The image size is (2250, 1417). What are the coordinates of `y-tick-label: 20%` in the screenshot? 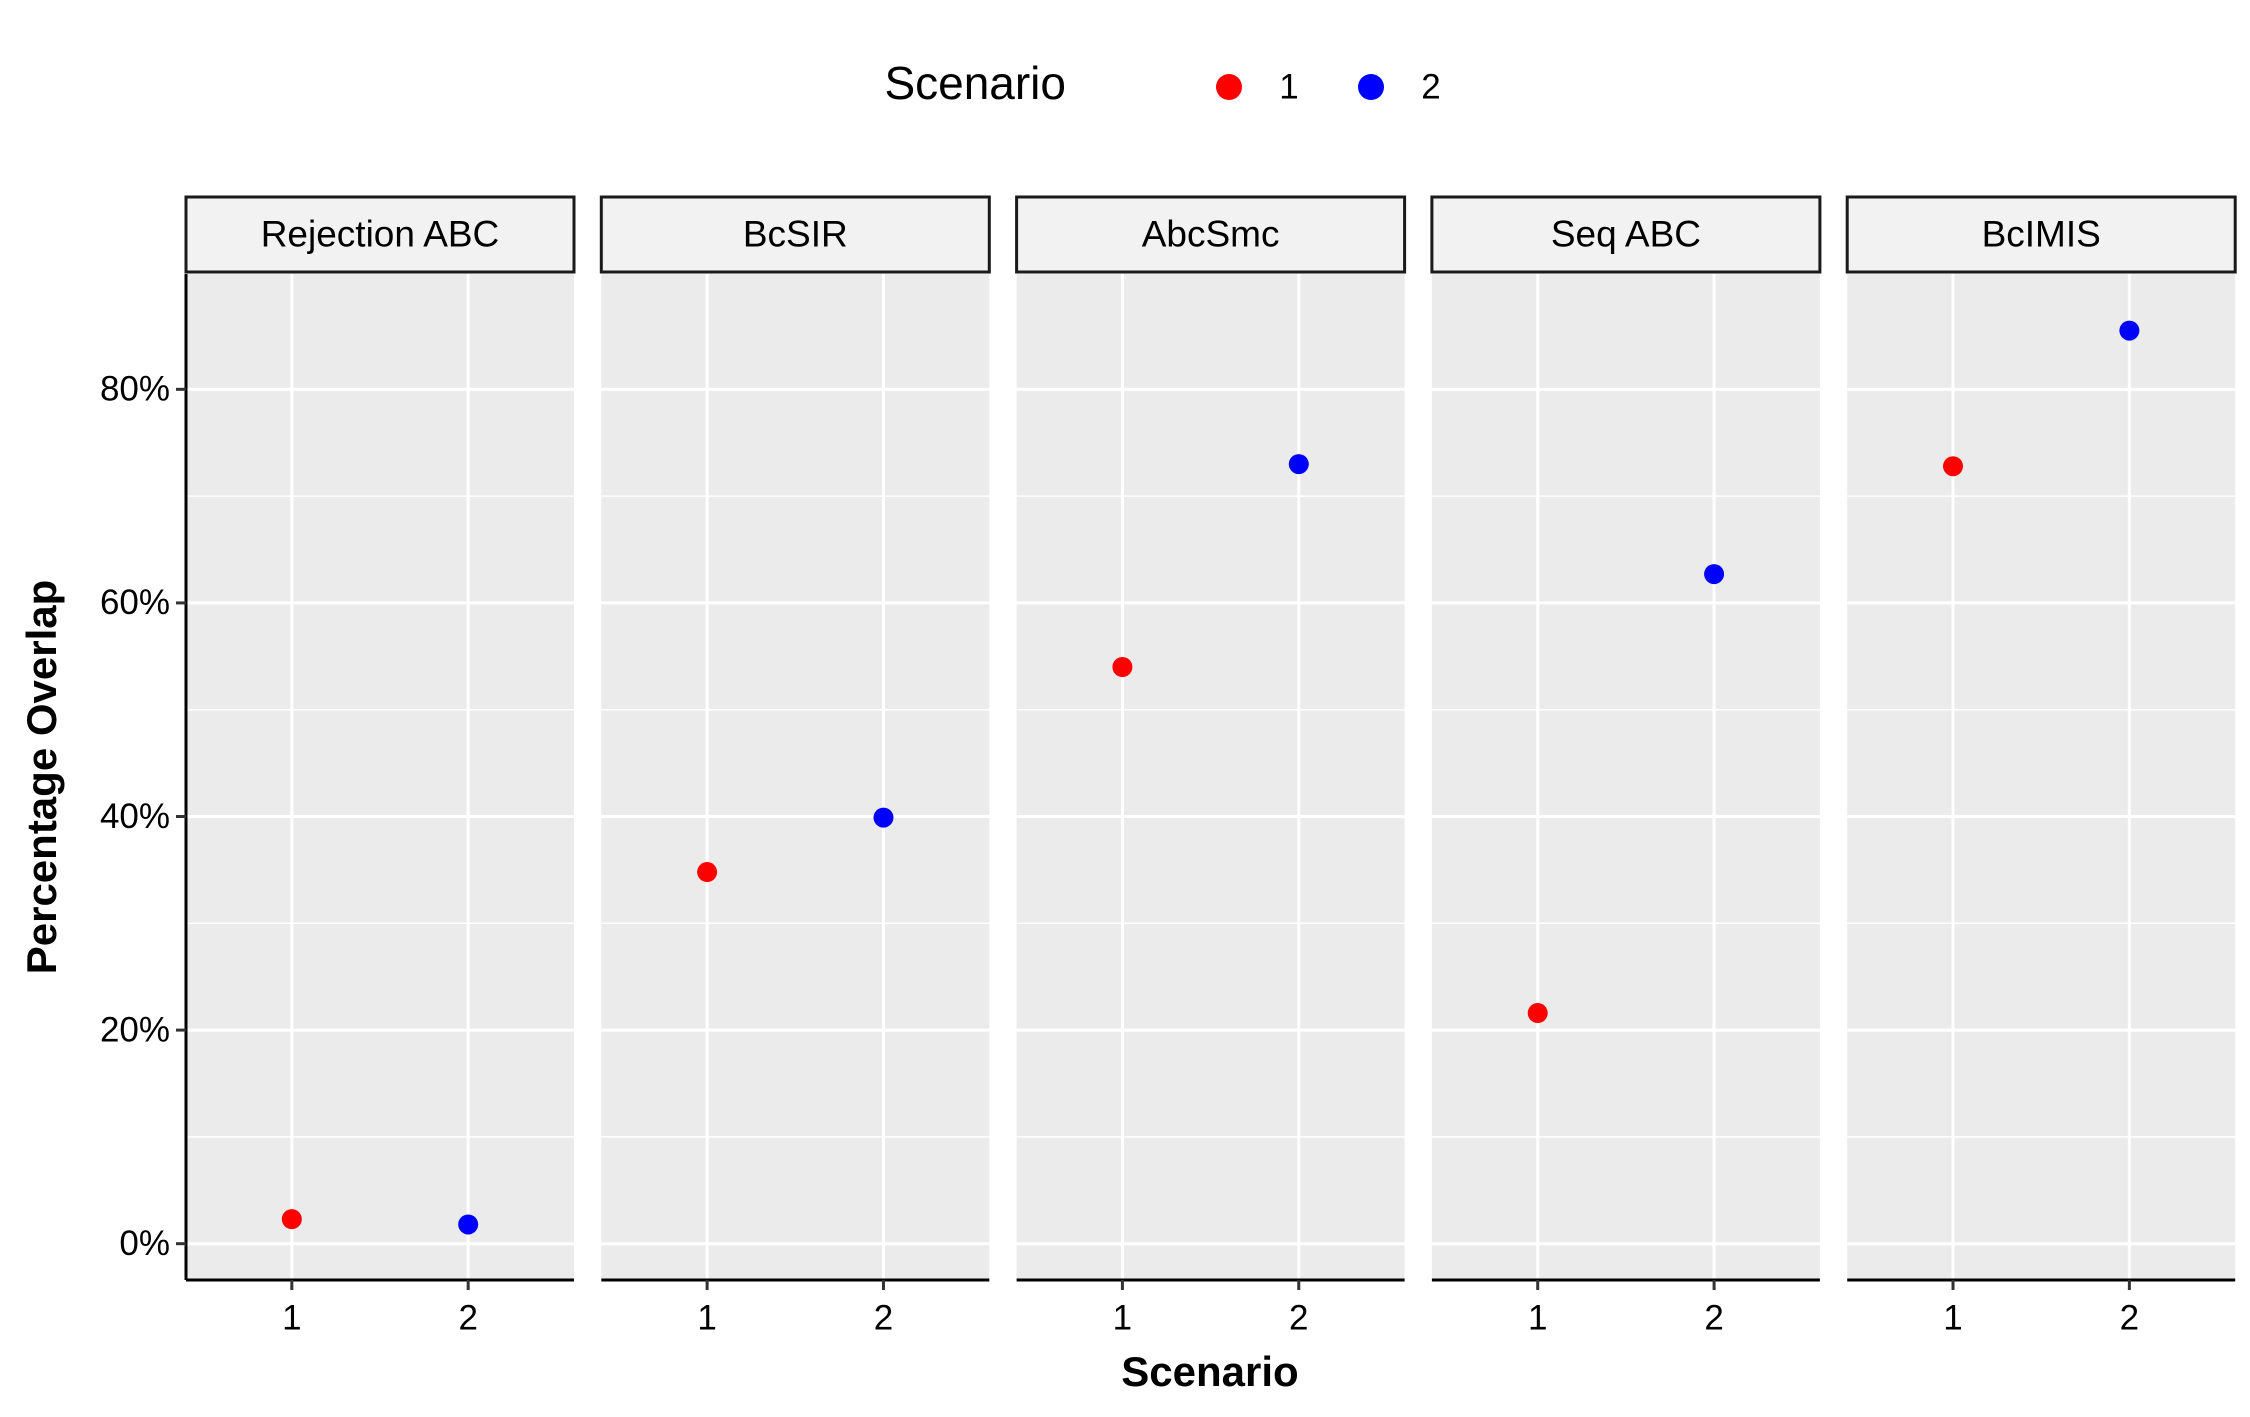 It's located at (135, 1029).